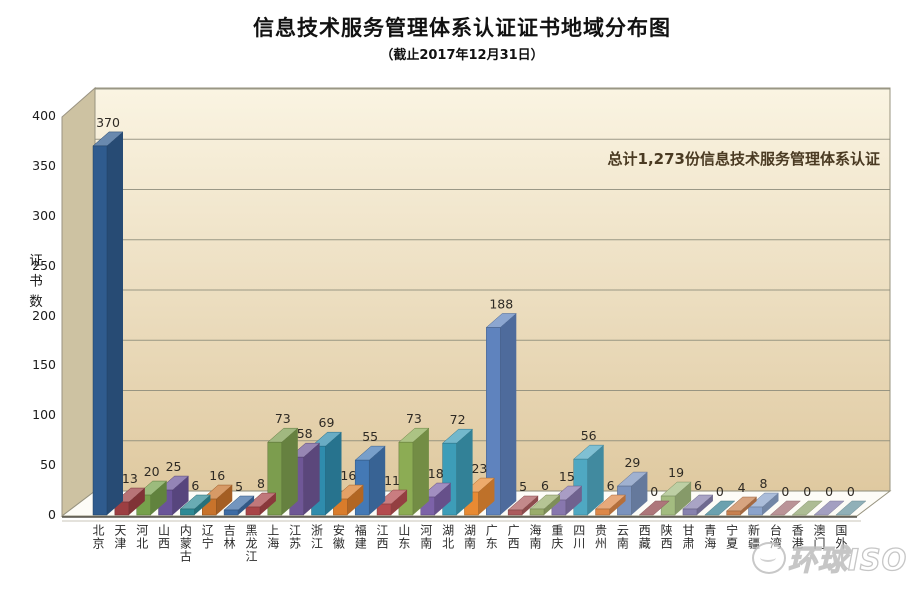 The image size is (924, 591). Describe the element at coordinates (486, 496) in the screenshot. I see `bar-side-湖南` at that location.